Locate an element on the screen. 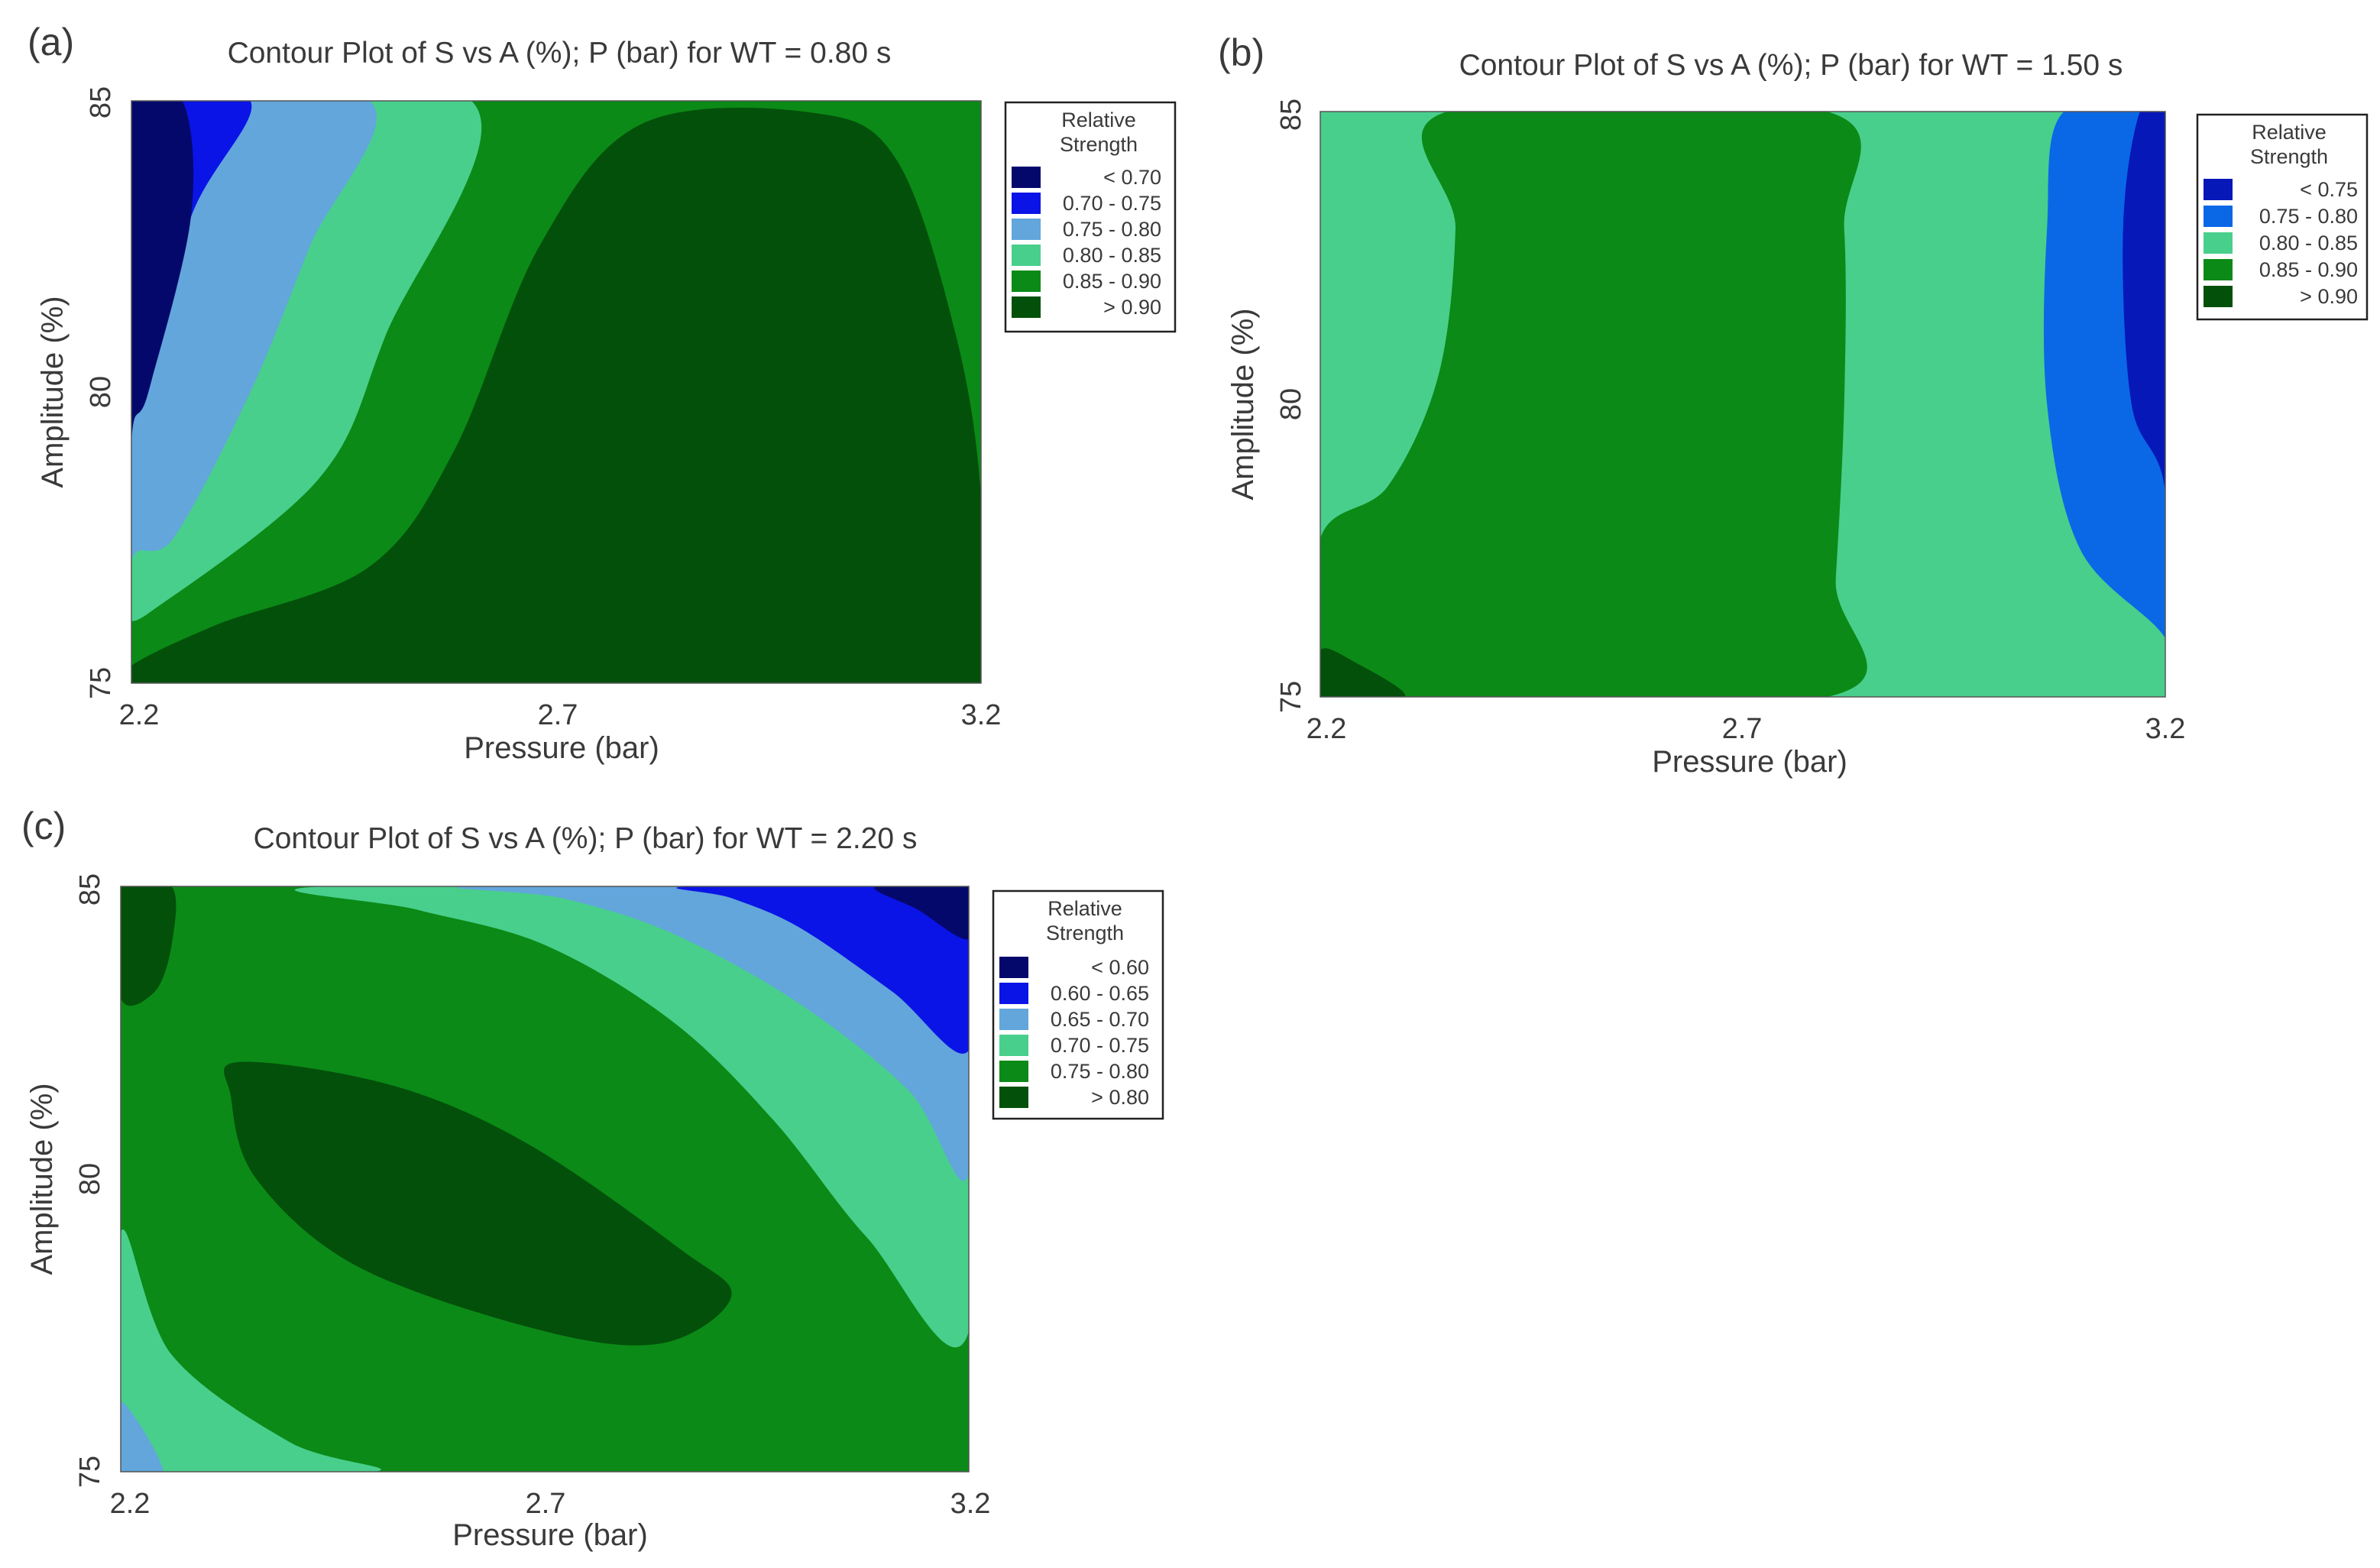  panel-b-legend-label-2: 0.80 - 0.85 is located at coordinates (2308, 243).